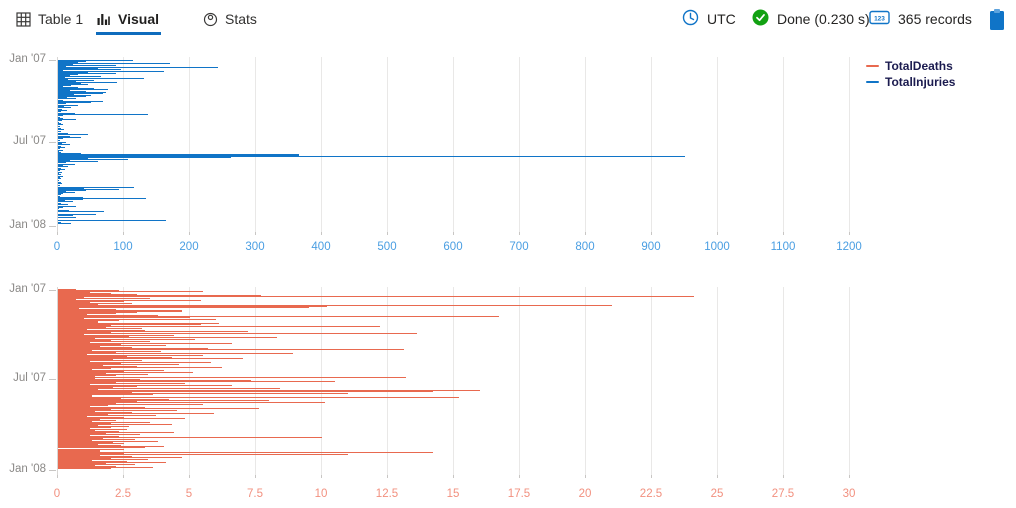 This screenshot has width=1016, height=508. What do you see at coordinates (189, 494) in the screenshot?
I see `x-tick-label: 5` at bounding box center [189, 494].